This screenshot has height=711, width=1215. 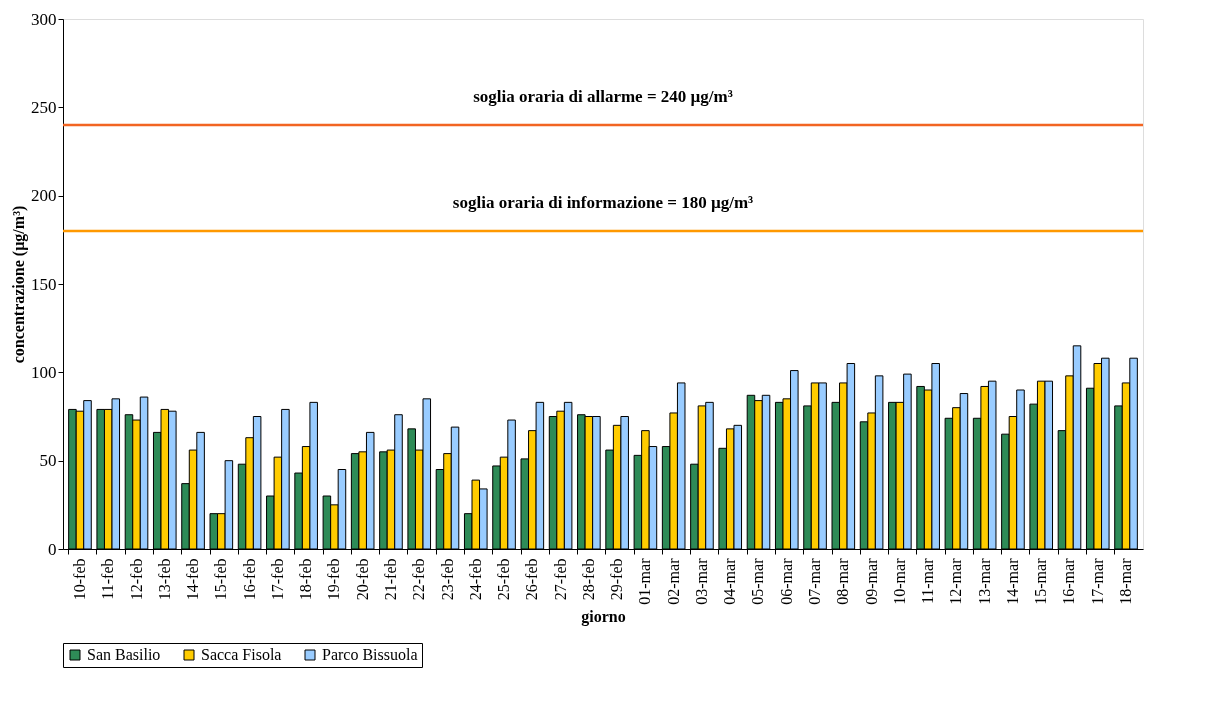 What do you see at coordinates (362, 579) in the screenshot?
I see `x-tick-label: 20-feb` at bounding box center [362, 579].